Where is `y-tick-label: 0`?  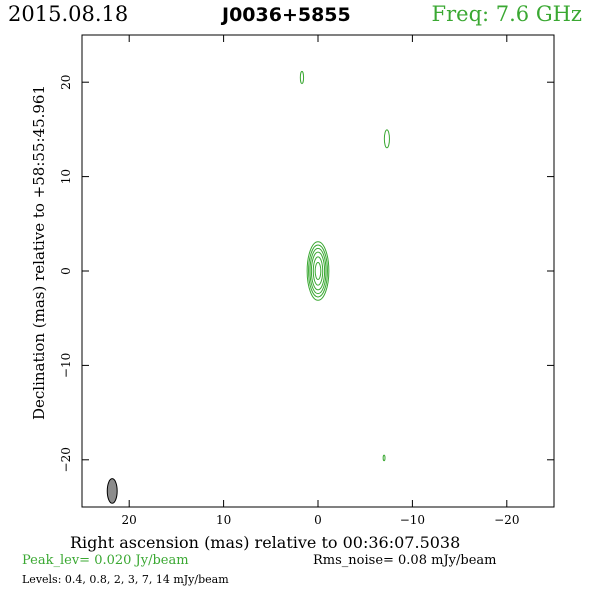 y-tick-label: 0 is located at coordinates (66, 271).